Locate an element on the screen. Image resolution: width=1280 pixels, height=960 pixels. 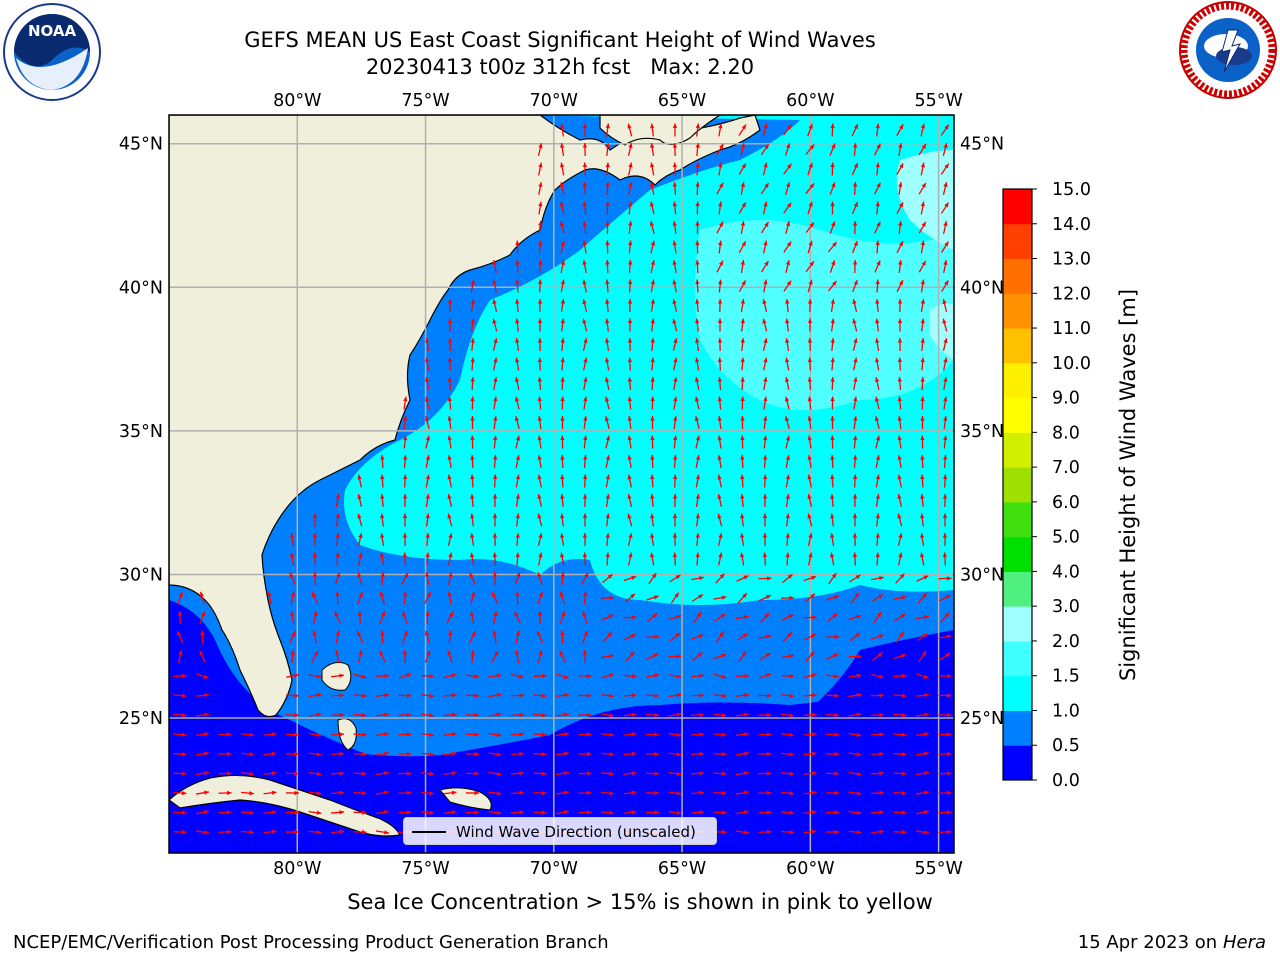
svg-text: NOAA is located at coordinates (52, 31).